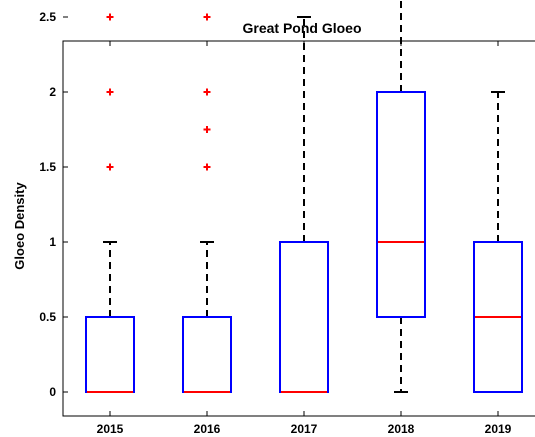 The width and height of the screenshot is (535, 437). What do you see at coordinates (52, 392) in the screenshot?
I see `y-tick-label: 0` at bounding box center [52, 392].